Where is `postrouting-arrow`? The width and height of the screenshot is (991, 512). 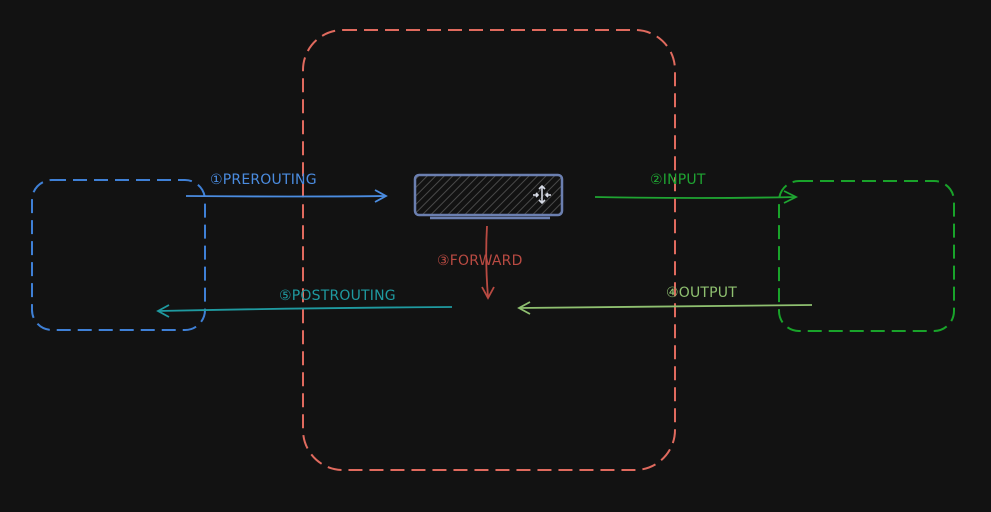
postrouting-arrow is located at coordinates (304, 311).